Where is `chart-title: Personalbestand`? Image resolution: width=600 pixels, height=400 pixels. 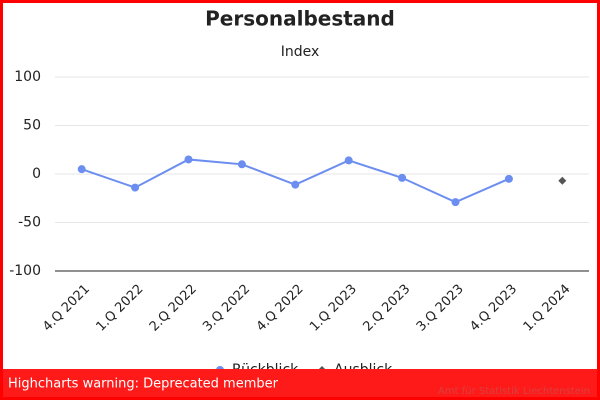 chart-title: Personalbestand is located at coordinates (300, 19).